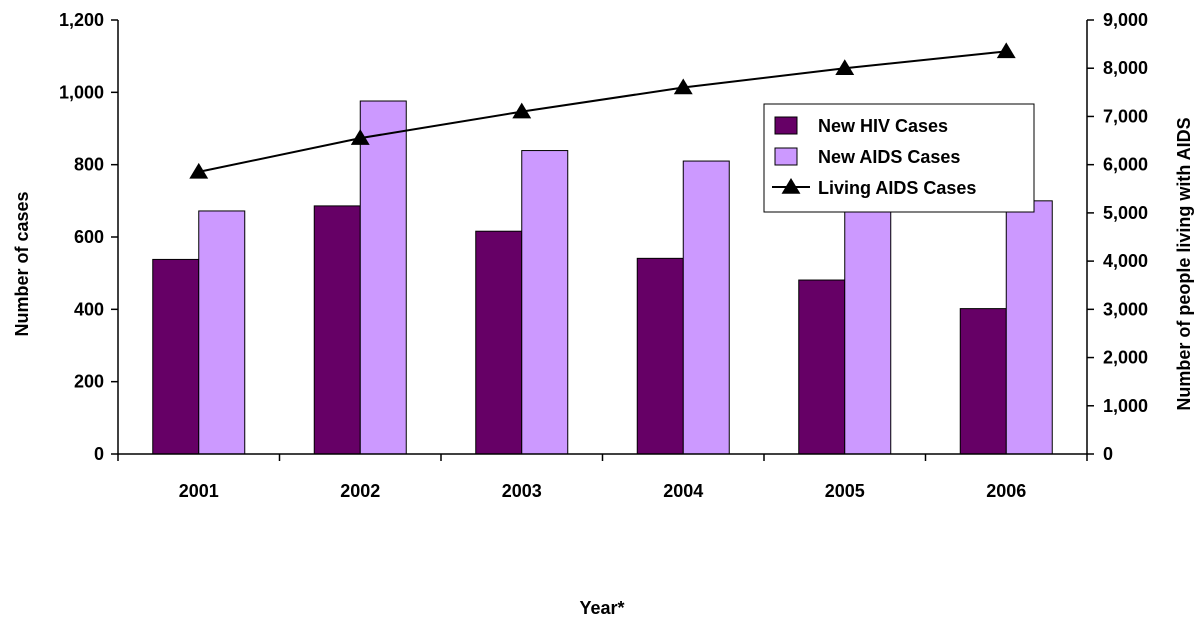 This screenshot has height=626, width=1201. What do you see at coordinates (89, 309) in the screenshot?
I see `y-tick-label: 400` at bounding box center [89, 309].